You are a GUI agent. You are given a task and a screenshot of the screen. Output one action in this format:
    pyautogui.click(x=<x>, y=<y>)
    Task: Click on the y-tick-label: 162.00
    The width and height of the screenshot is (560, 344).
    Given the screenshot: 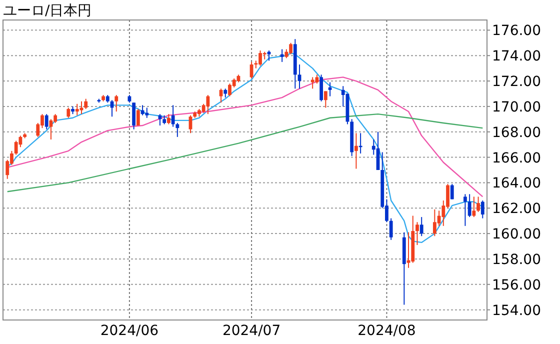 What is the action you would take?
    pyautogui.click(x=516, y=209)
    